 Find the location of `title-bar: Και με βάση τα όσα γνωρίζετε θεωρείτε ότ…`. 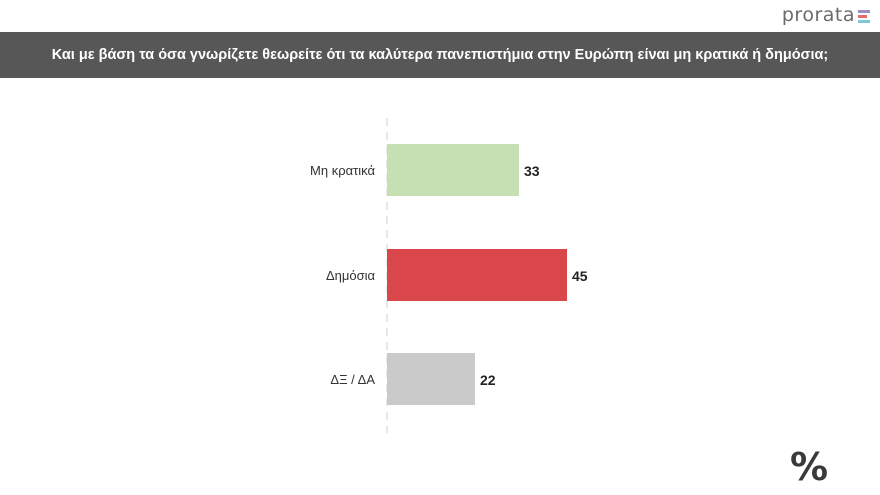

title-bar: Και με βάση τα όσα γνωρίζετε θεωρείτε ότ… is located at coordinates (440, 55).